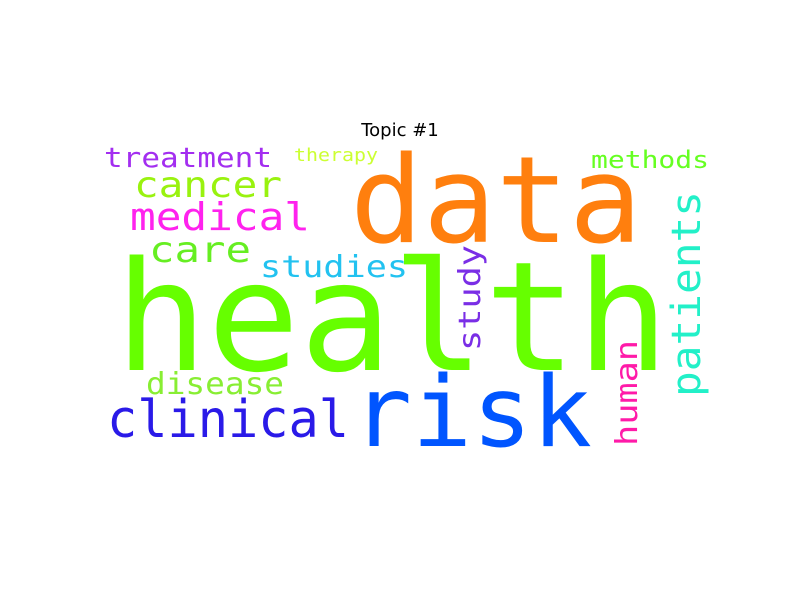  Describe the element at coordinates (400, 130) in the screenshot. I see `cloud-title: Topic #1` at that location.